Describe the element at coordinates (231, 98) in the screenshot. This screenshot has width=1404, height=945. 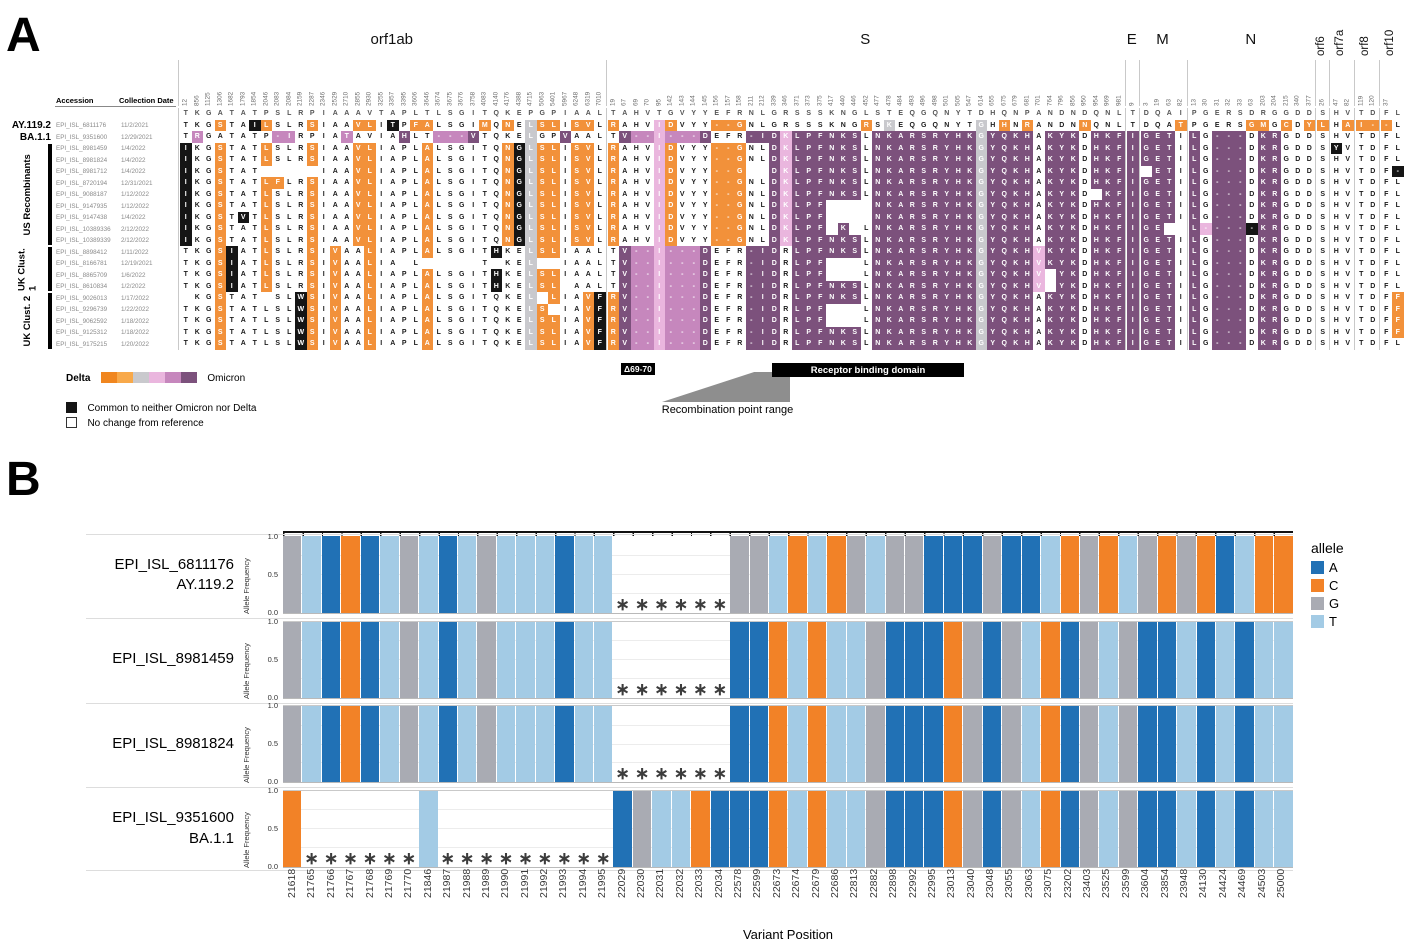
I see `position-number: 1682` at that location.